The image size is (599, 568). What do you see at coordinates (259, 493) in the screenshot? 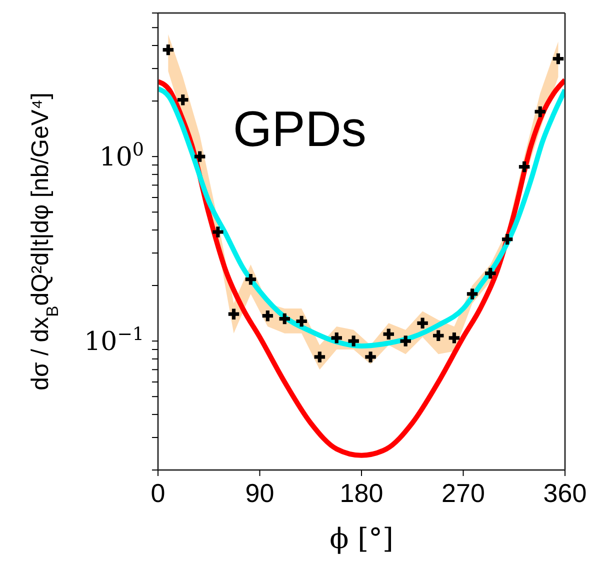
I see `x-tick-label: 90` at bounding box center [259, 493].